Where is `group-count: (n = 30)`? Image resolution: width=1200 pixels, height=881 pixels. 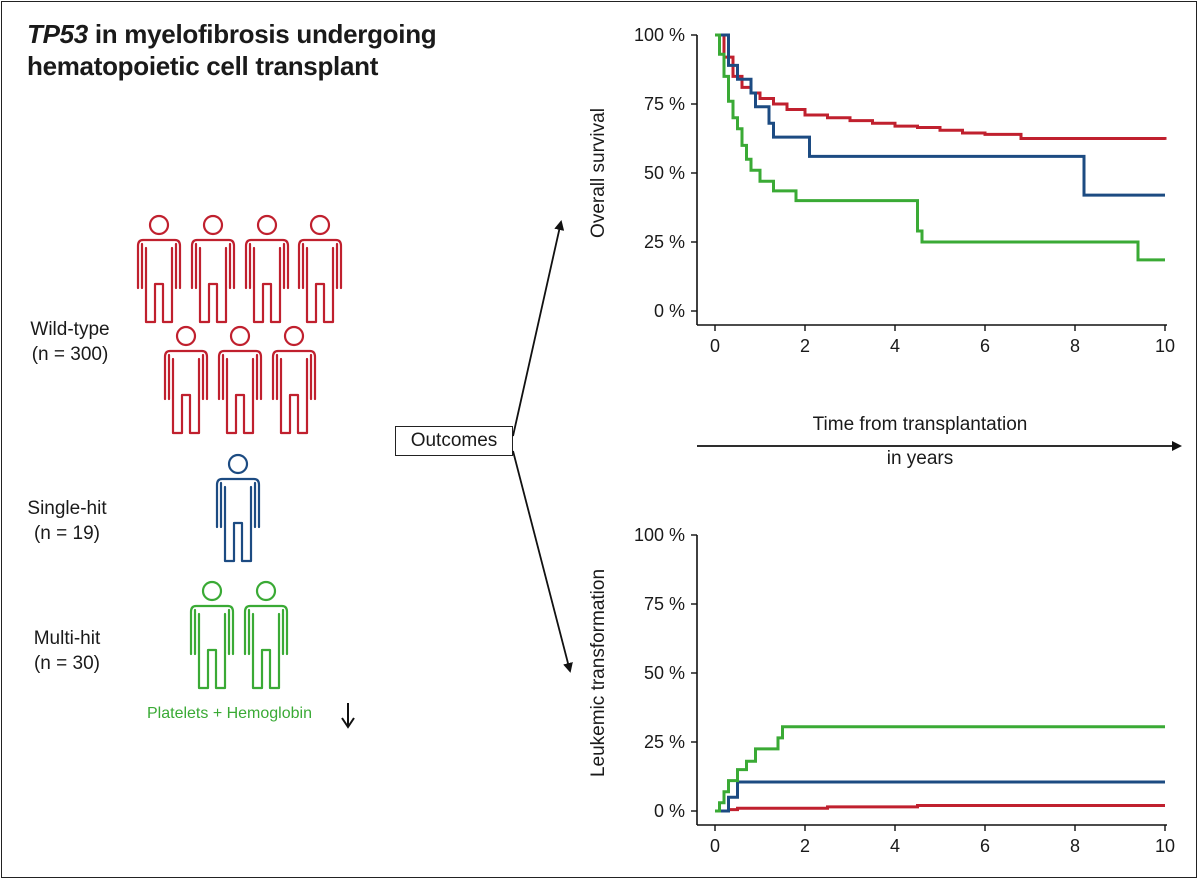 group-count: (n = 30) is located at coordinates (66, 663).